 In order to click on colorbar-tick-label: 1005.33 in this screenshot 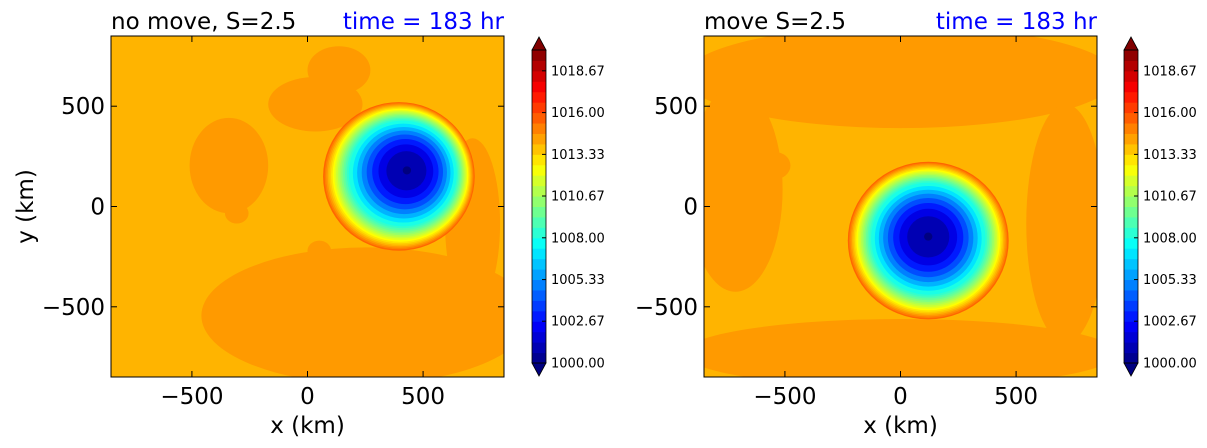, I will do `click(578, 280)`.